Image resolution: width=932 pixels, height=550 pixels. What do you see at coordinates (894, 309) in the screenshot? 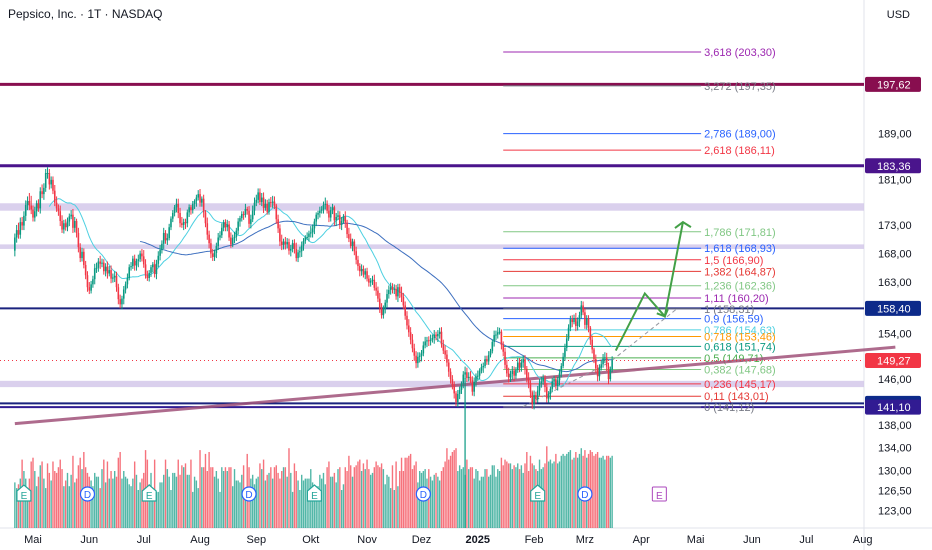
I see `price-tag-label: 158,40` at bounding box center [894, 309].